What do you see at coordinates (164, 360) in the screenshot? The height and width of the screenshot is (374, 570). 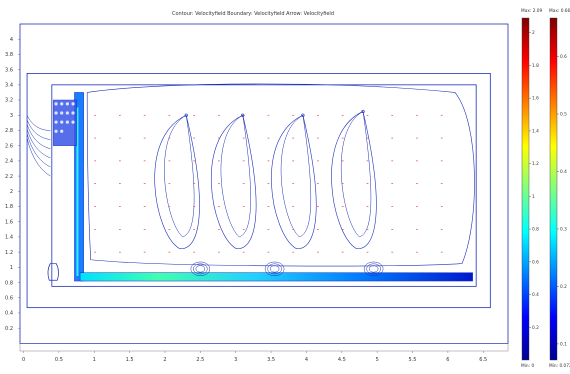 I see `x-tick-label: 2` at bounding box center [164, 360].